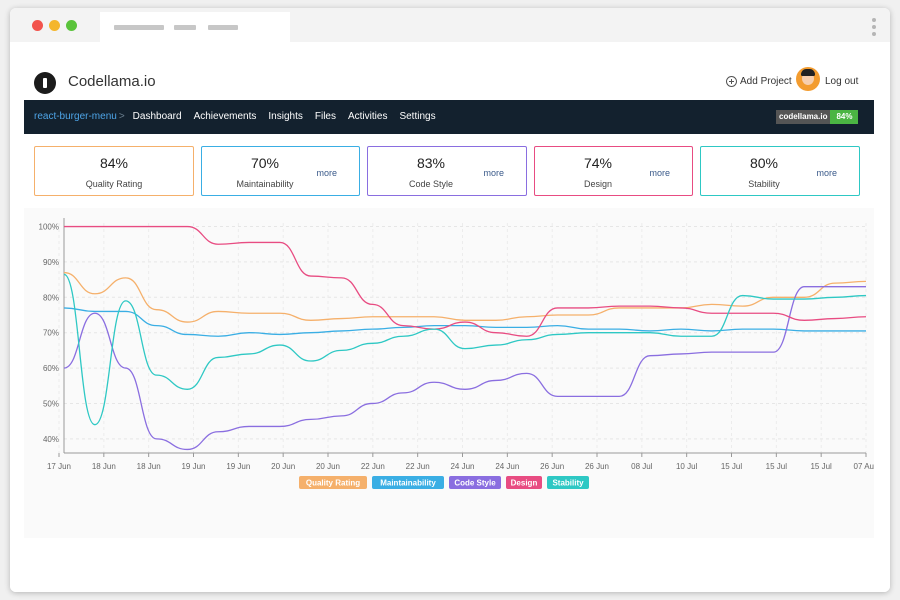 The image size is (900, 600). What do you see at coordinates (325, 116) in the screenshot?
I see `nav-files: Files` at bounding box center [325, 116].